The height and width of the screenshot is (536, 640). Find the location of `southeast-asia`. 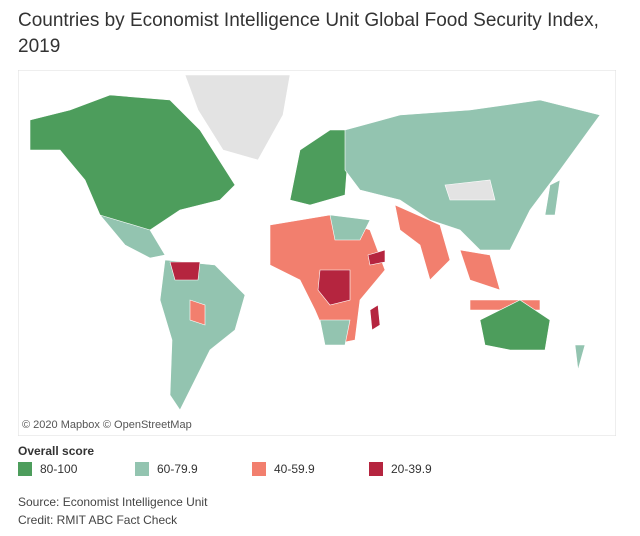

southeast-asia is located at coordinates (480, 270).